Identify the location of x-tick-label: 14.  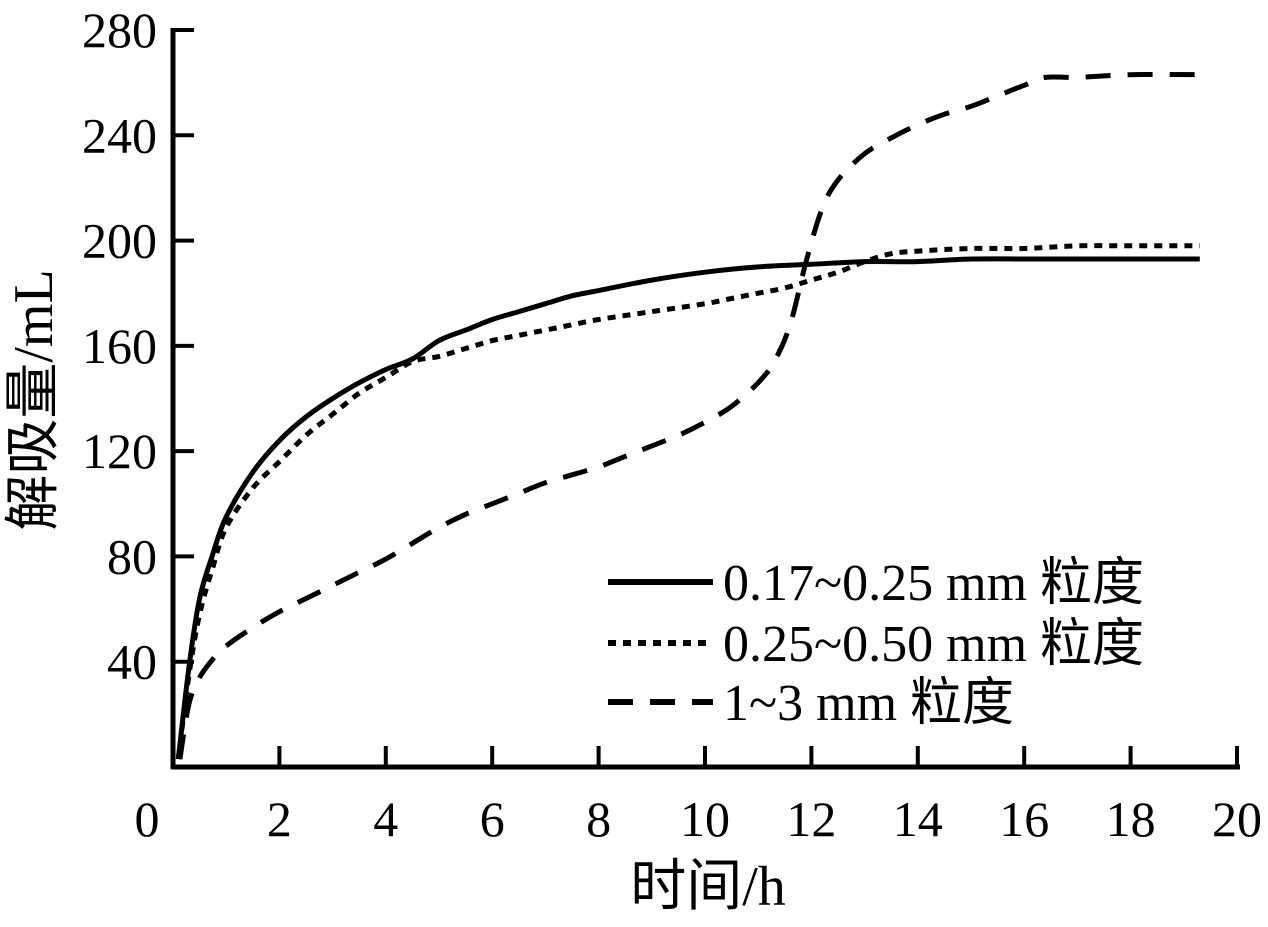
(918, 819).